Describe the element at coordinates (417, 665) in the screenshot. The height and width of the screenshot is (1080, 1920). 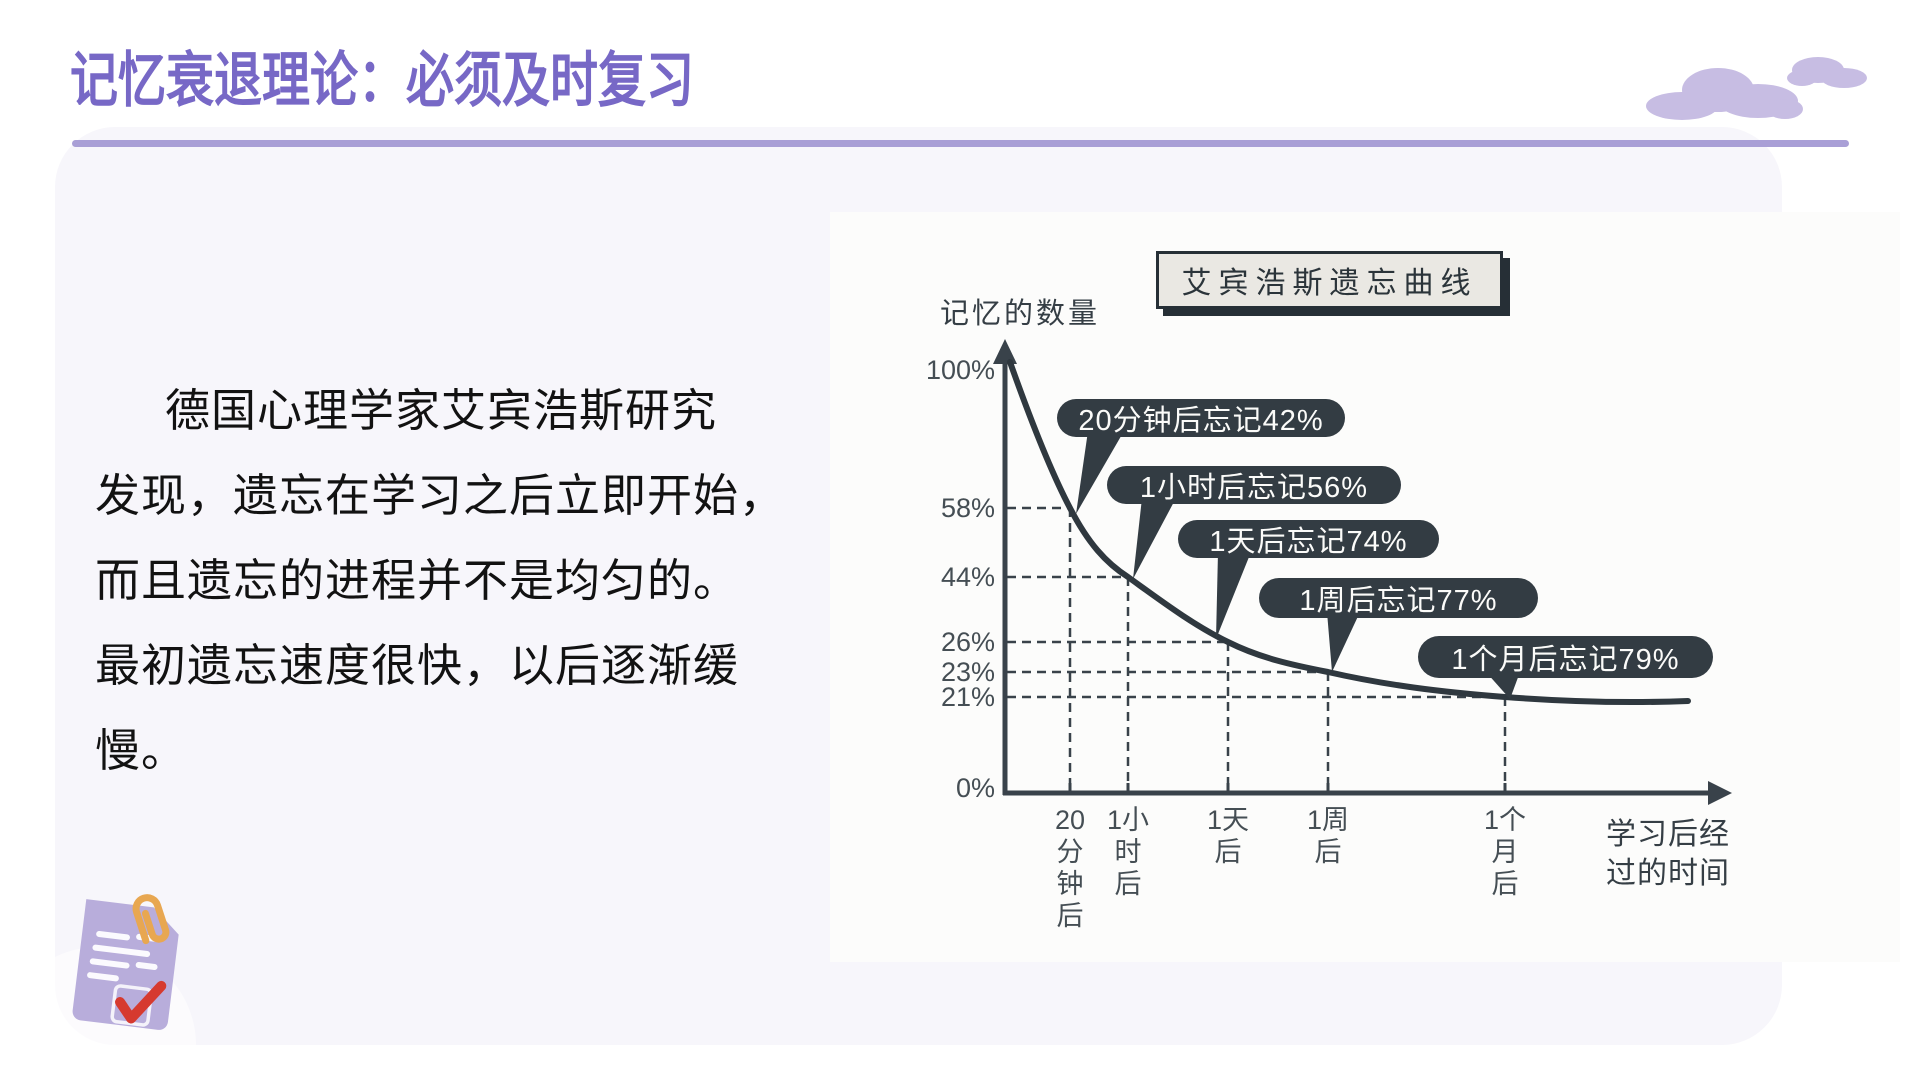
I see `intro-line: 最初遗忘速度很快，以后逐渐缓` at that location.